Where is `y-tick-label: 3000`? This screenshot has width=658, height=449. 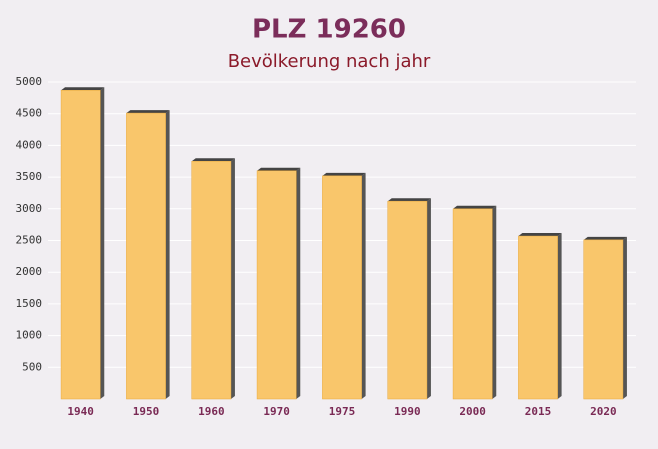 y-tick-label: 3000 is located at coordinates (29, 208).